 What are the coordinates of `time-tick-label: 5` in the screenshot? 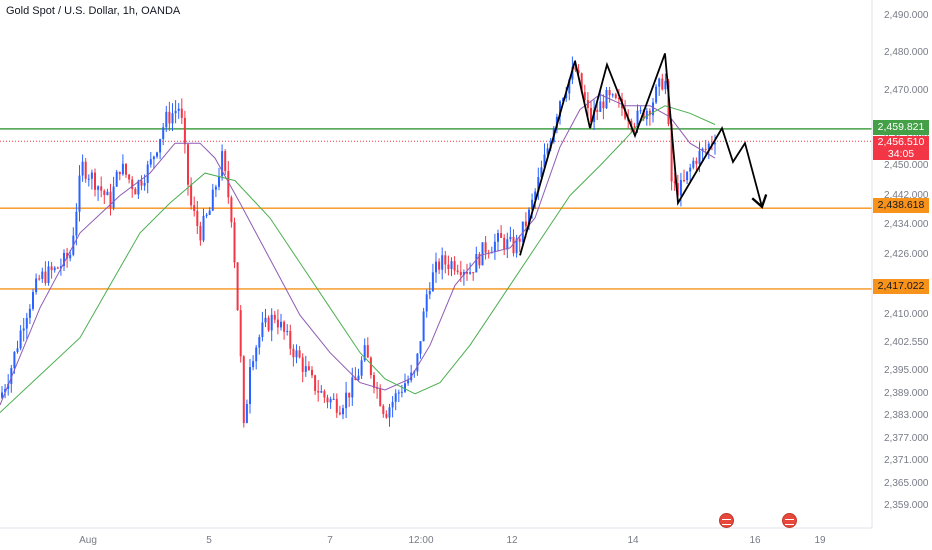 It's located at (209, 540).